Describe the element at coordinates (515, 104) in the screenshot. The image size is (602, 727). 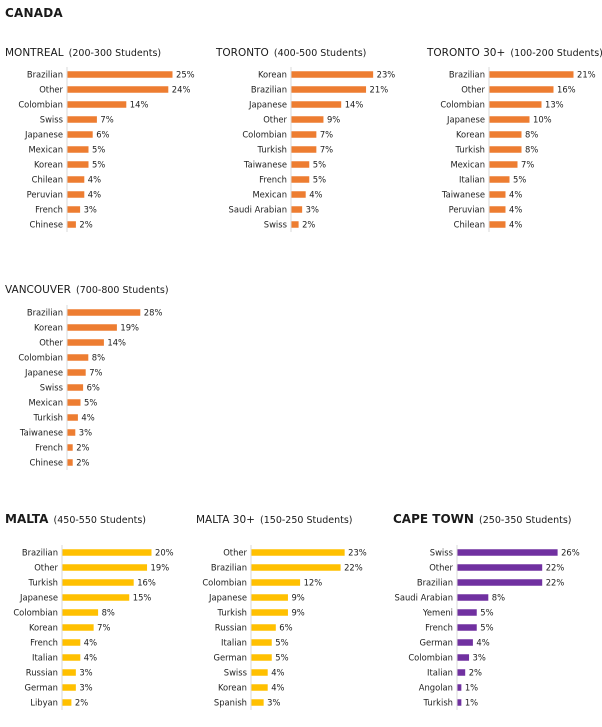
I see `bar-colombian` at that location.